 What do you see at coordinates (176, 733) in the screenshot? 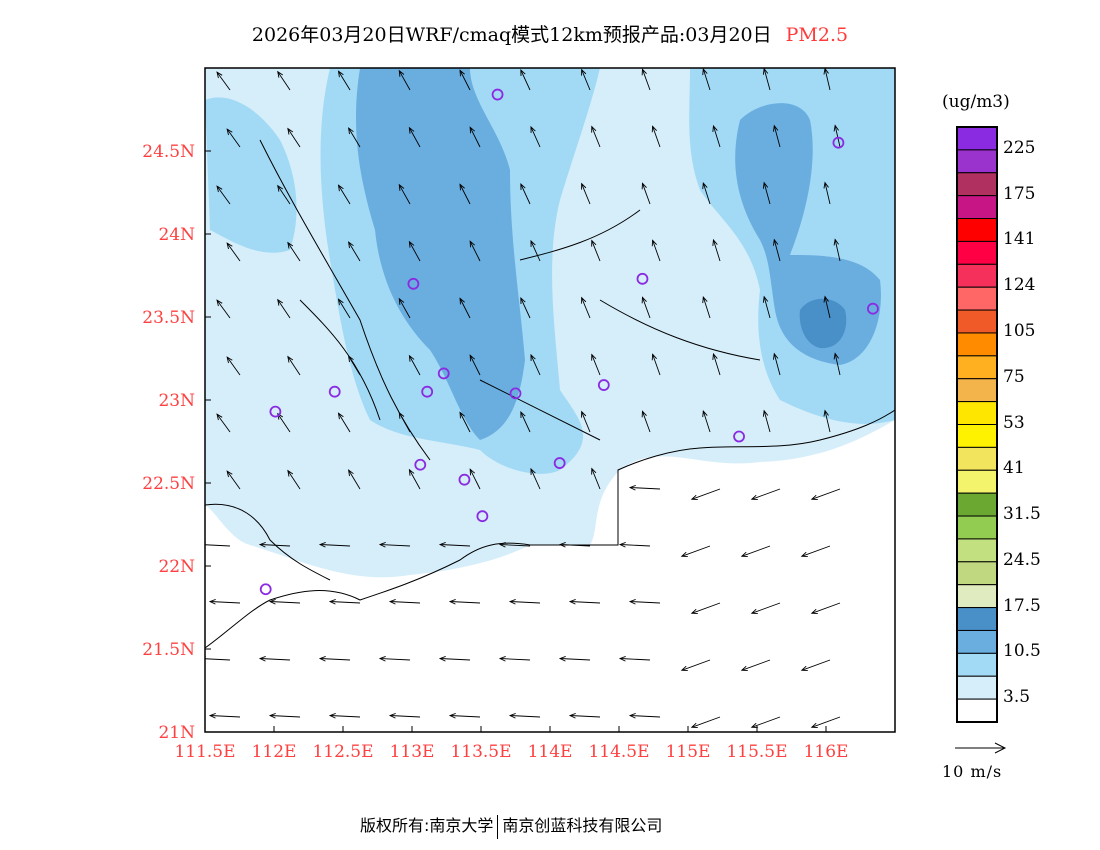
I see `y-tick-label: 21N` at bounding box center [176, 733].